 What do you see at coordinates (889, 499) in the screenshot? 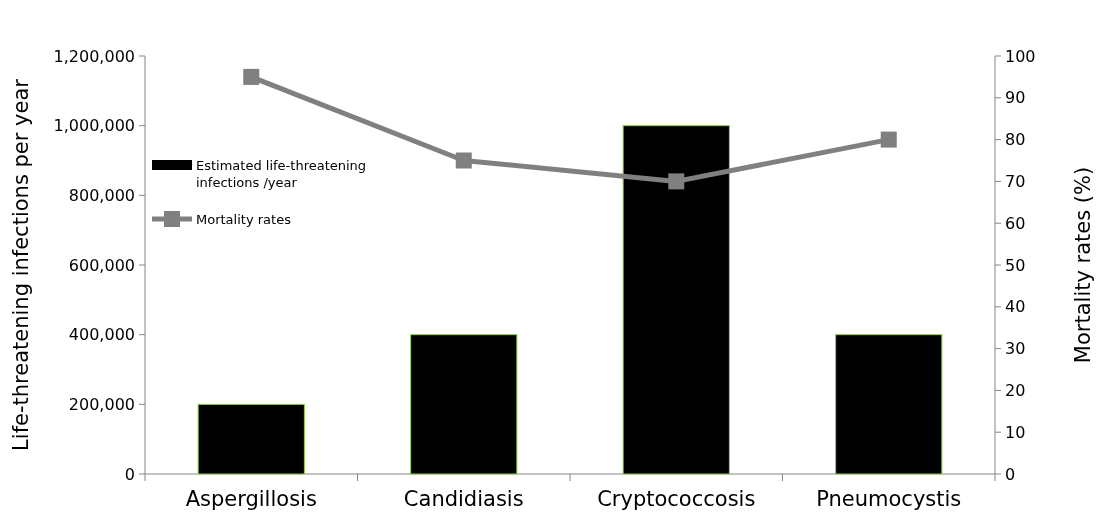
I see `x-tick-label: Pneumocystis` at bounding box center [889, 499].